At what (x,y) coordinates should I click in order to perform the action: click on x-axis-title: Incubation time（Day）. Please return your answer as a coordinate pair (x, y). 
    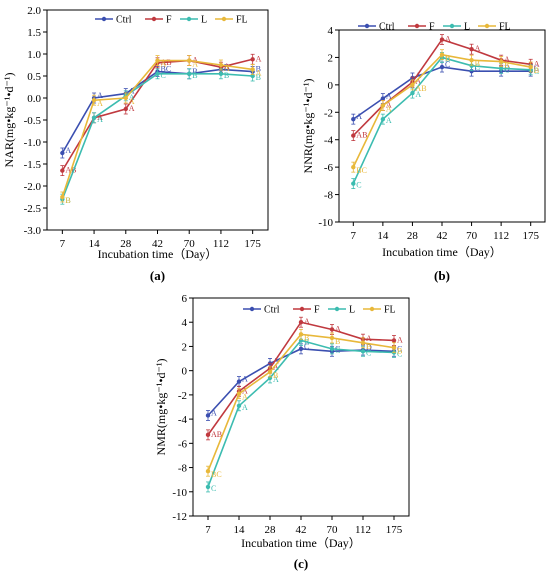
    Looking at the image, I should click on (158, 254).